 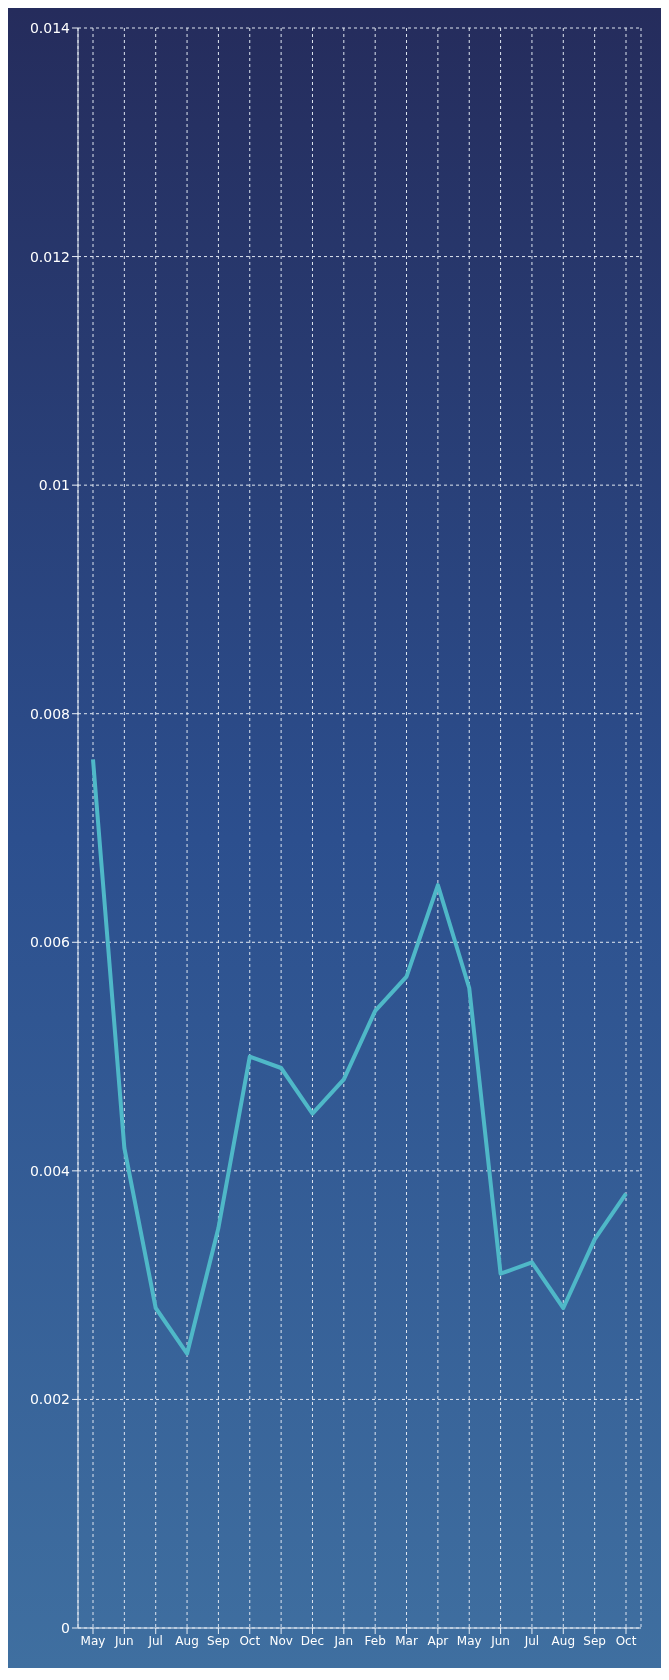 What do you see at coordinates (50, 942) in the screenshot?
I see `y-tick-label: 0.006` at bounding box center [50, 942].